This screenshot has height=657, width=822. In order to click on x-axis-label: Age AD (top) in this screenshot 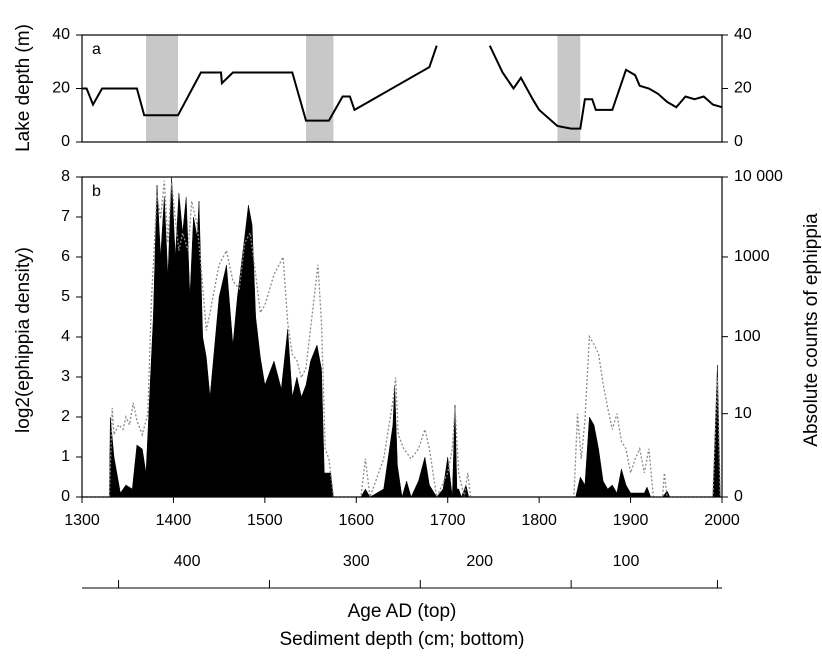, I will do `click(402, 611)`.